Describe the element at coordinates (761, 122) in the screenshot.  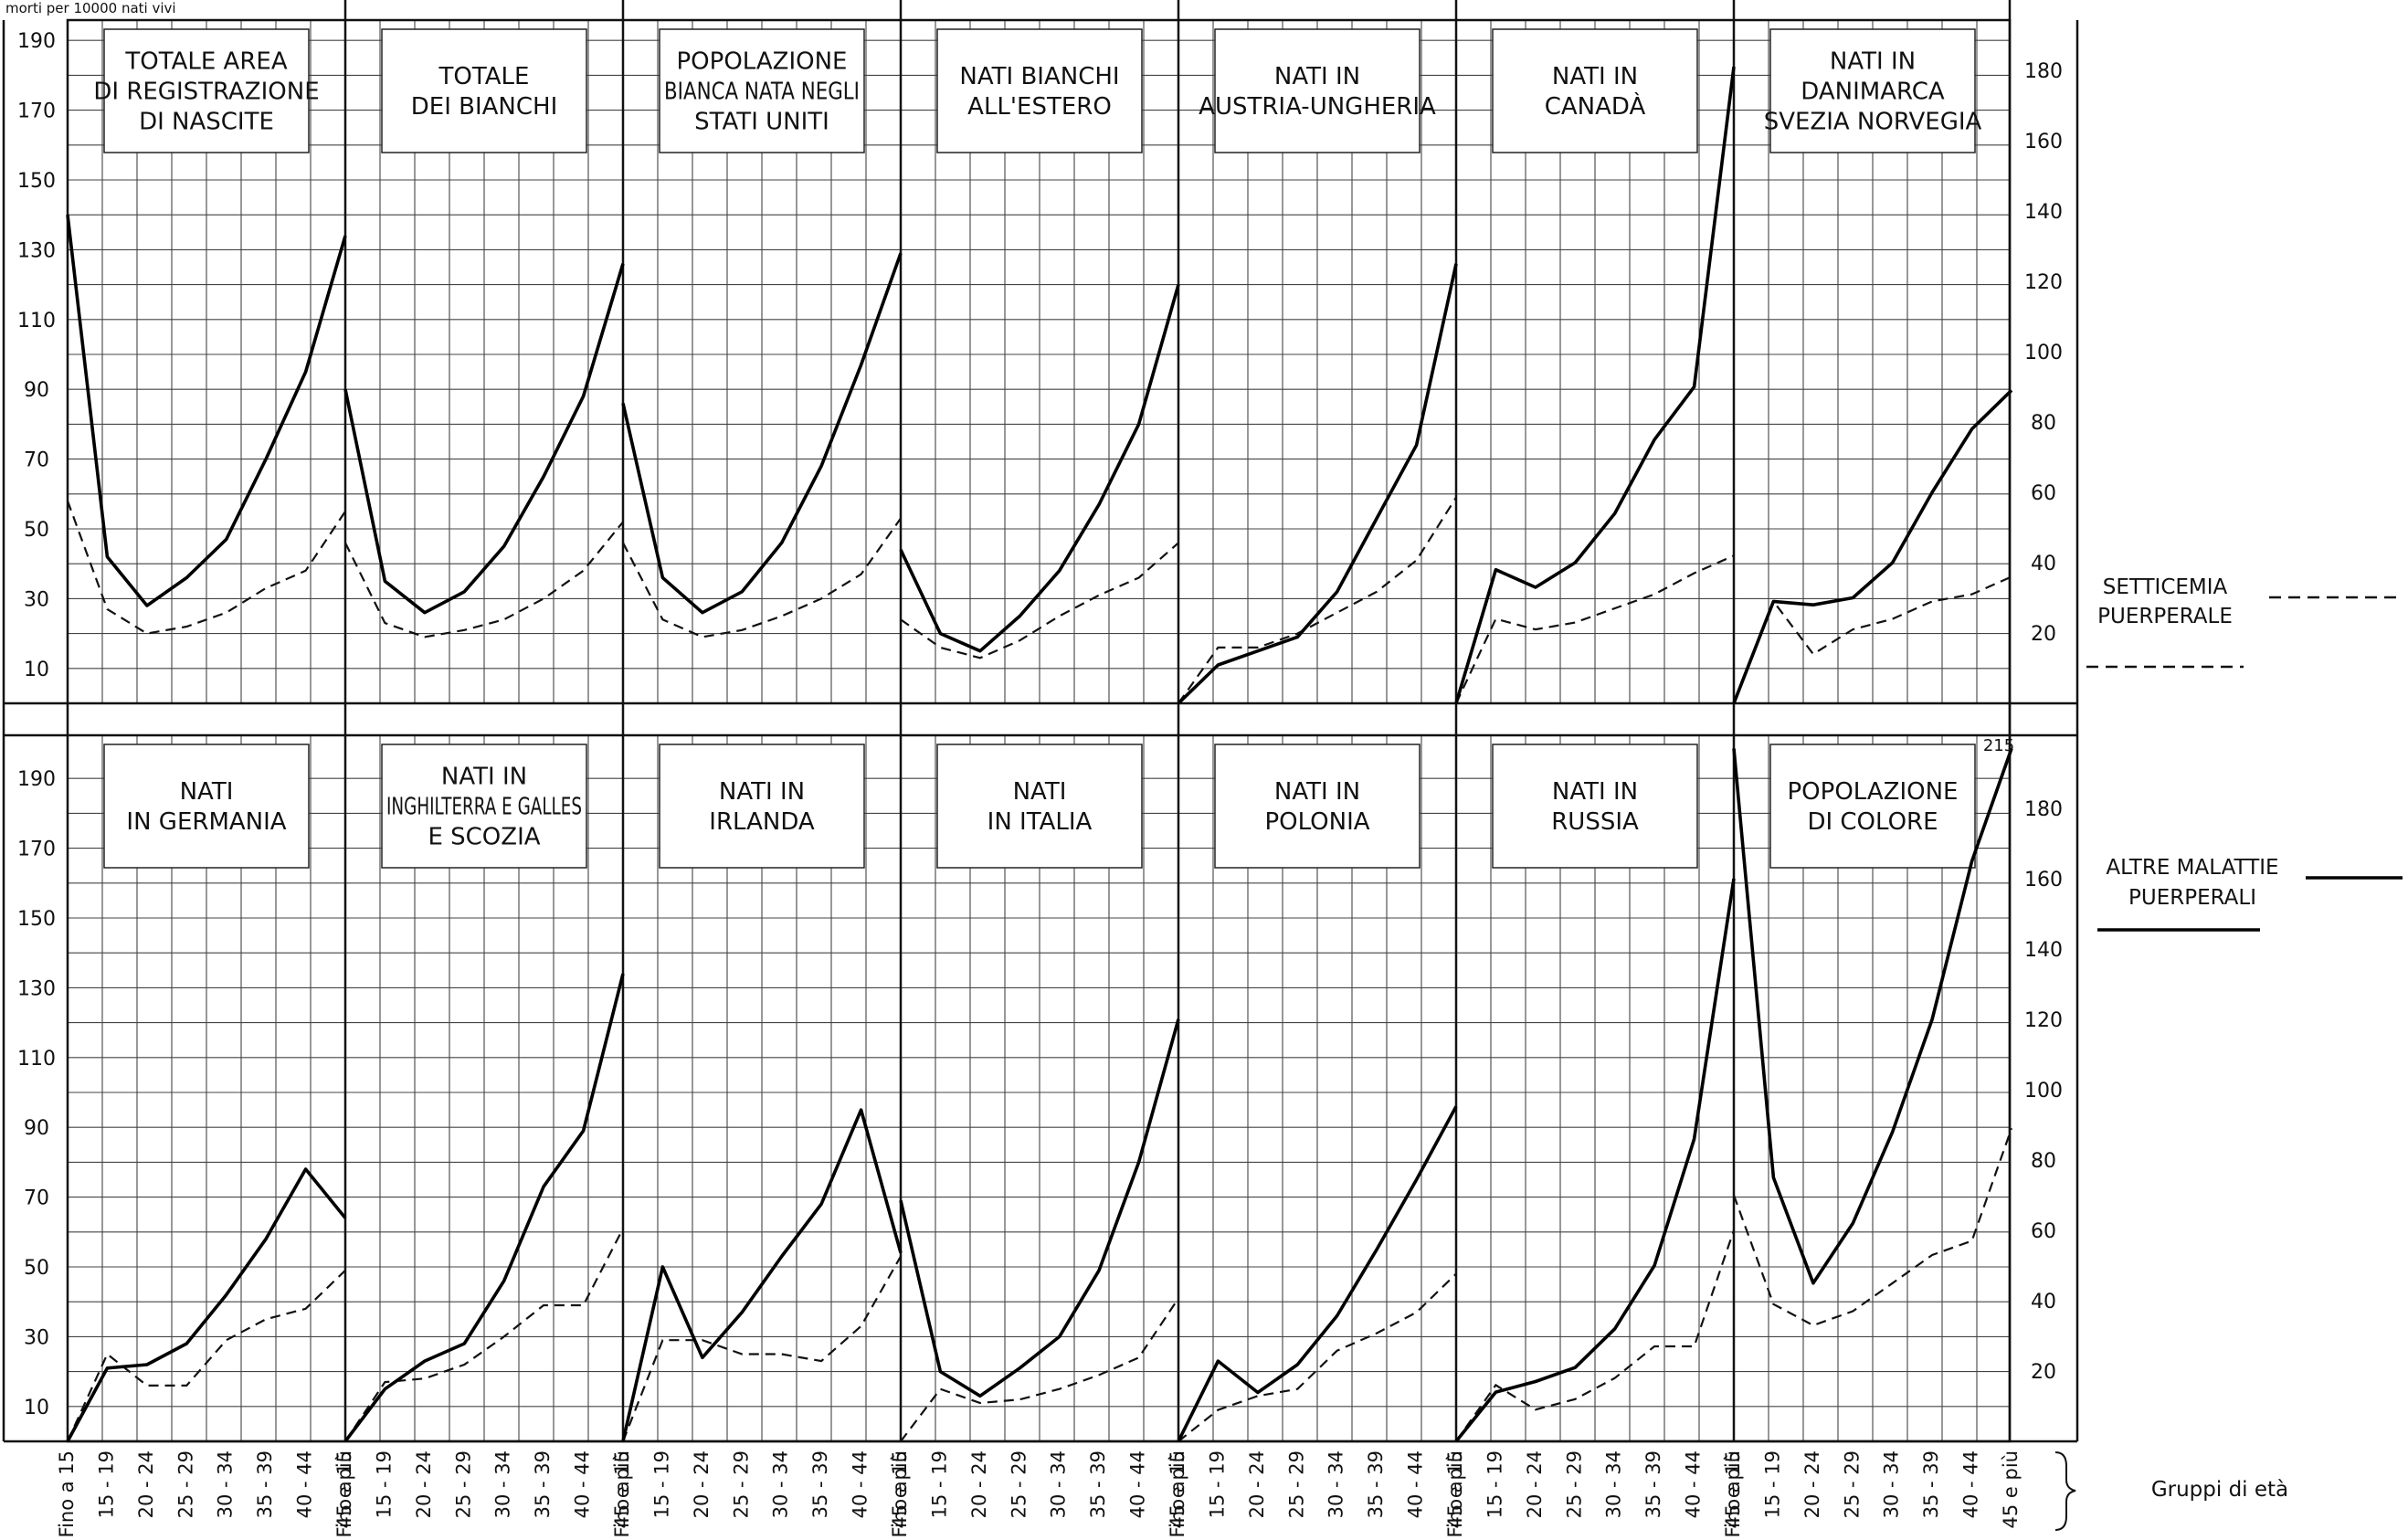
I see `panel-title-line: STATI UNITI` at that location.